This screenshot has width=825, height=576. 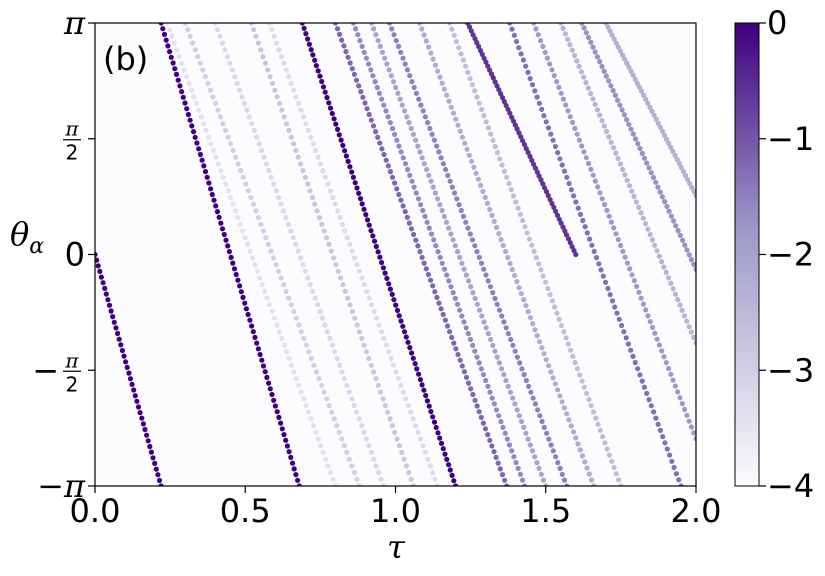 I want to click on colorbar-tick-label: −2, so click(x=790, y=255).